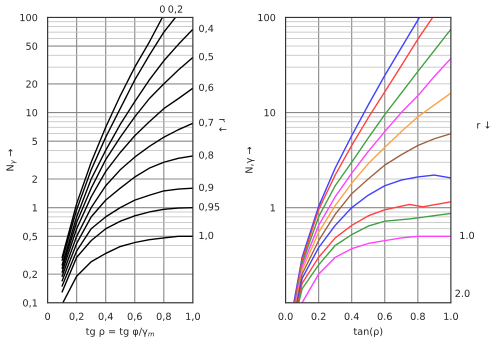 The image size is (501, 348). I want to click on y-tick-label: 5, so click(35, 141).